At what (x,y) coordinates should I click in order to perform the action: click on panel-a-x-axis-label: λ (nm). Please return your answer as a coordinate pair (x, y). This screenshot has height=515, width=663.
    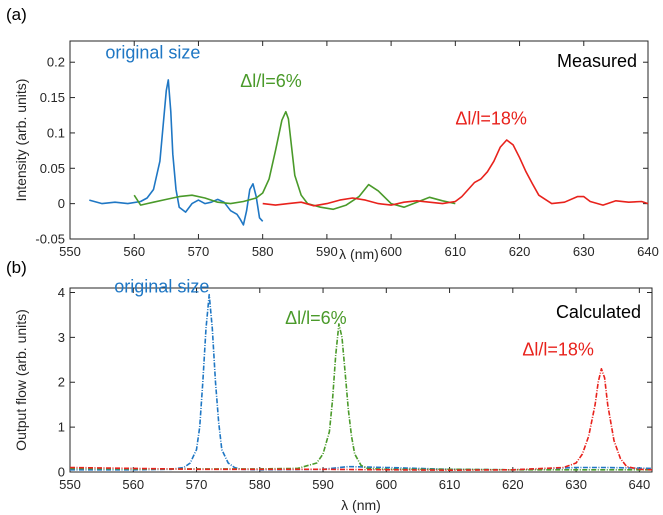
    Looking at the image, I should click on (359, 254).